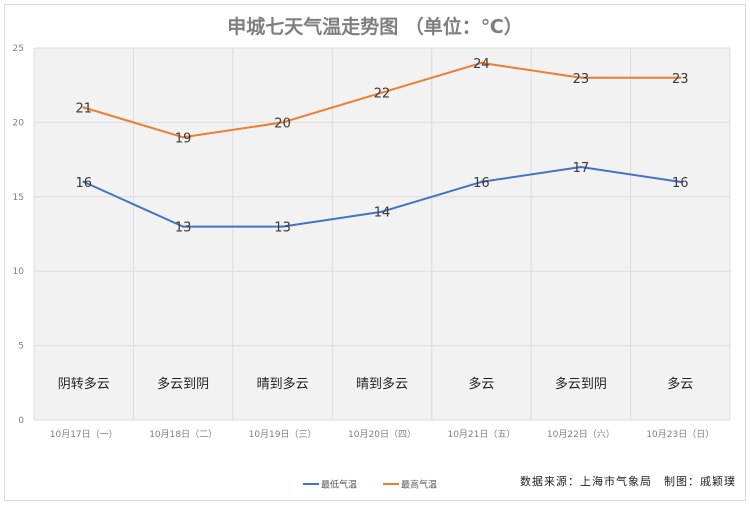 The height and width of the screenshot is (505, 750). What do you see at coordinates (419, 485) in the screenshot?
I see `legend-label-2: 最高气温` at bounding box center [419, 485].